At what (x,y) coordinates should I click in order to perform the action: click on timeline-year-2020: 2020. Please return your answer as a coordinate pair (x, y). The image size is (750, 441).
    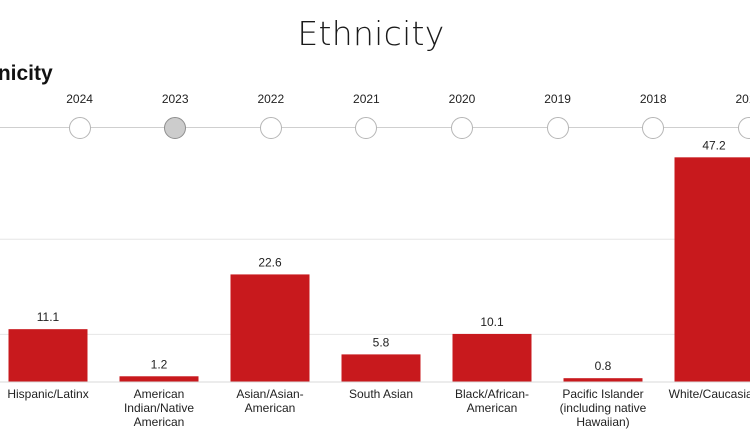
    Looking at the image, I should click on (462, 99).